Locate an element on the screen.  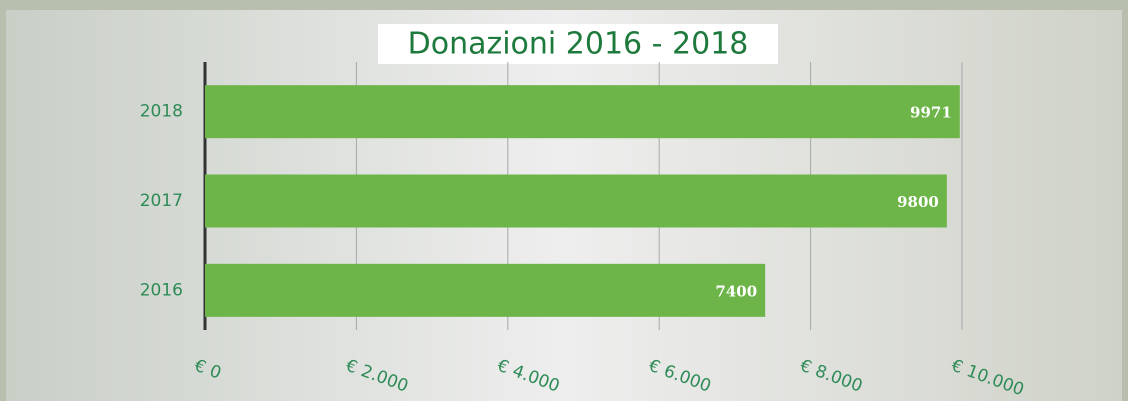
value-label: 9800 is located at coordinates (918, 202).